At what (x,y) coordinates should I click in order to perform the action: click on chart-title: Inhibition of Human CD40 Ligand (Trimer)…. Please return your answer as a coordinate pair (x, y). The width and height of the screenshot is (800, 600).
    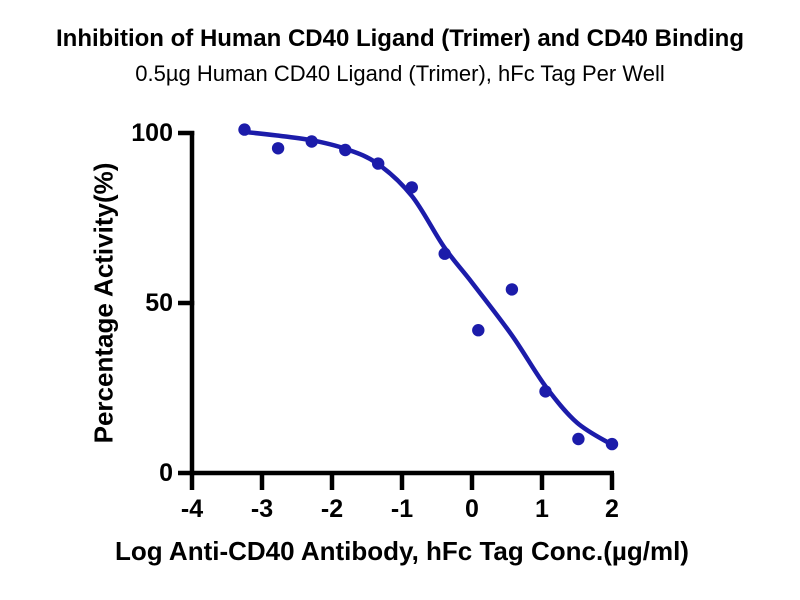
    Looking at the image, I should click on (399, 38).